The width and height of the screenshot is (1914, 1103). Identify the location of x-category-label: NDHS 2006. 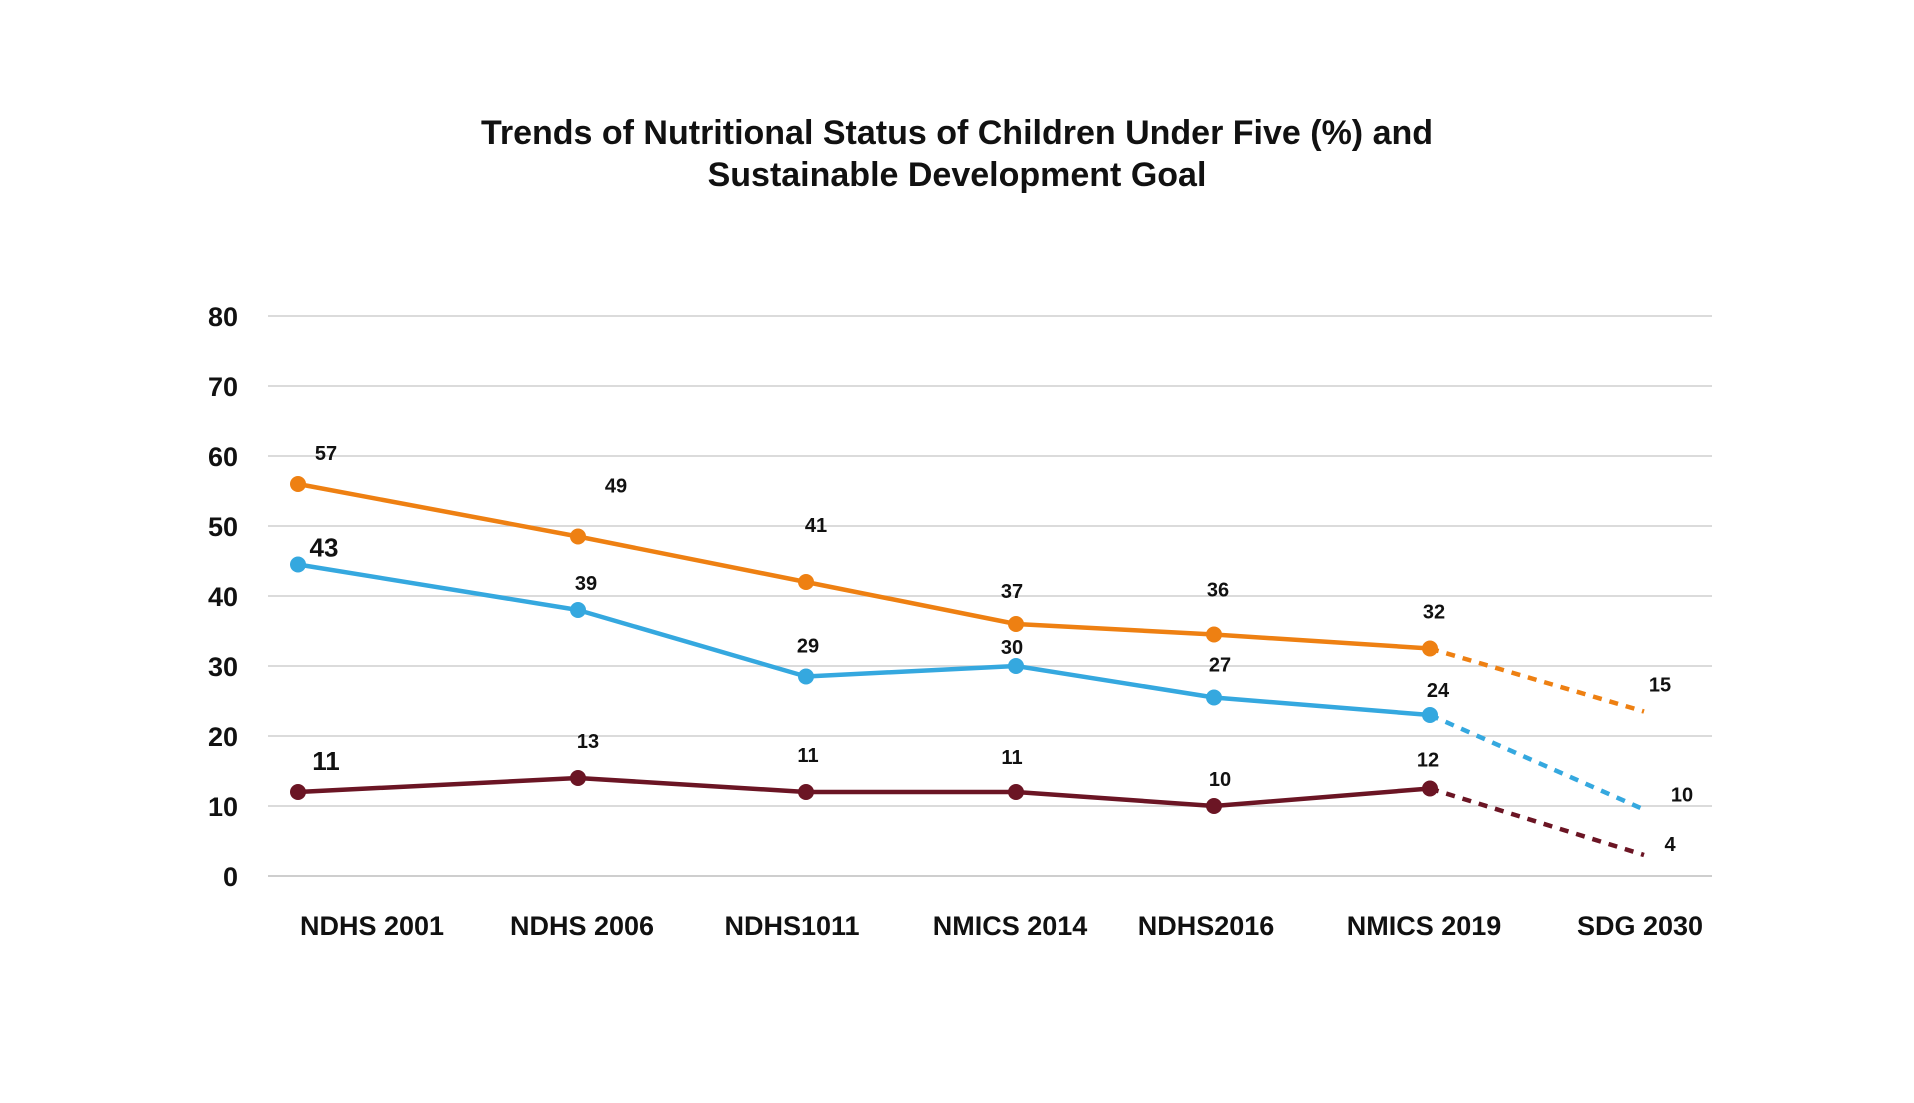
(582, 926).